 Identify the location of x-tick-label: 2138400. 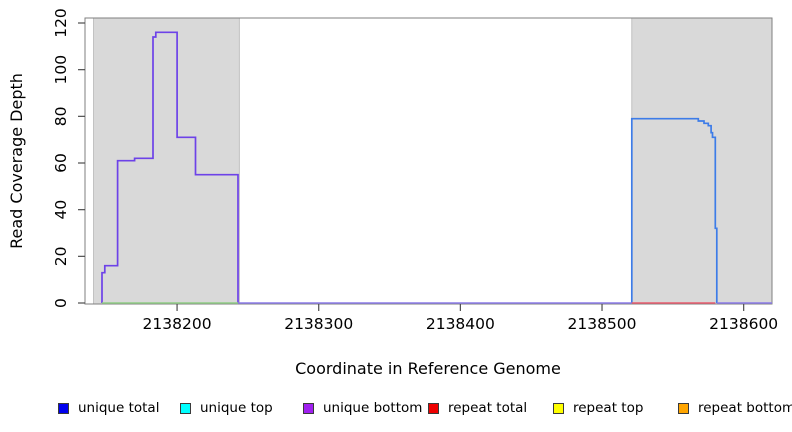
(460, 324).